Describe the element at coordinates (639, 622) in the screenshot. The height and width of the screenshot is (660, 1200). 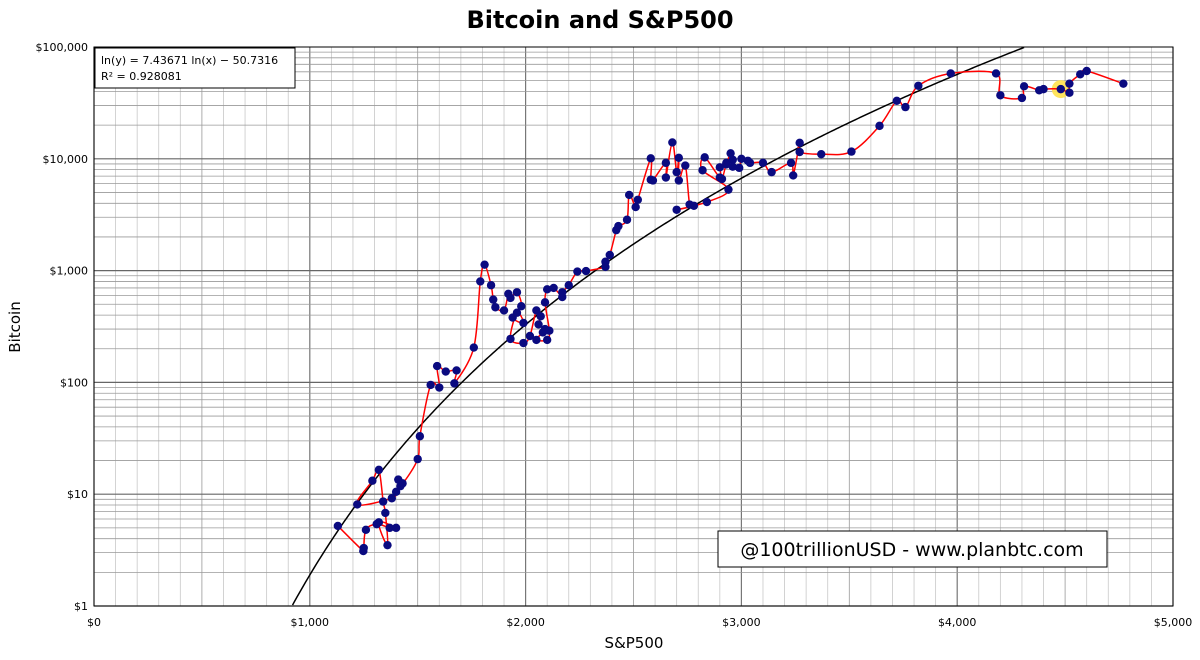
I see `x-axis-ticks: $0 $1,000 $2,000 $3,000 $4,000 $5,000` at that location.